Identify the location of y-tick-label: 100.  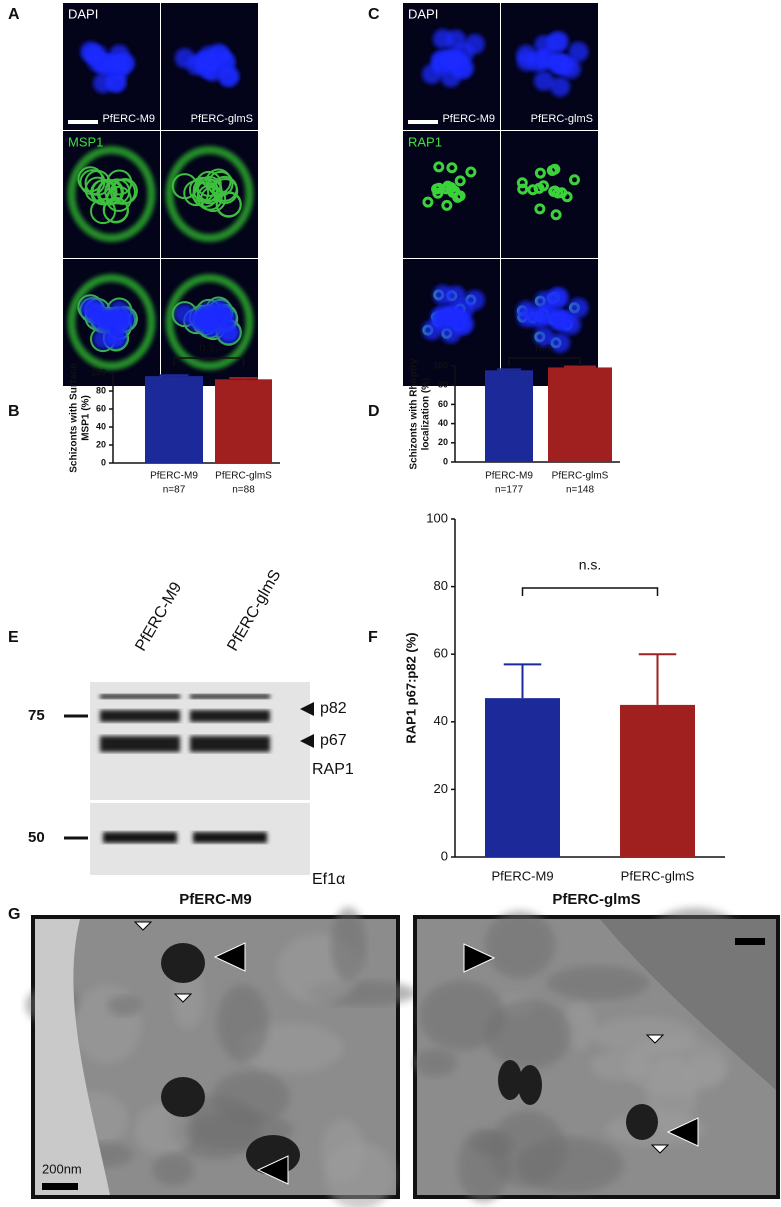
(98, 372).